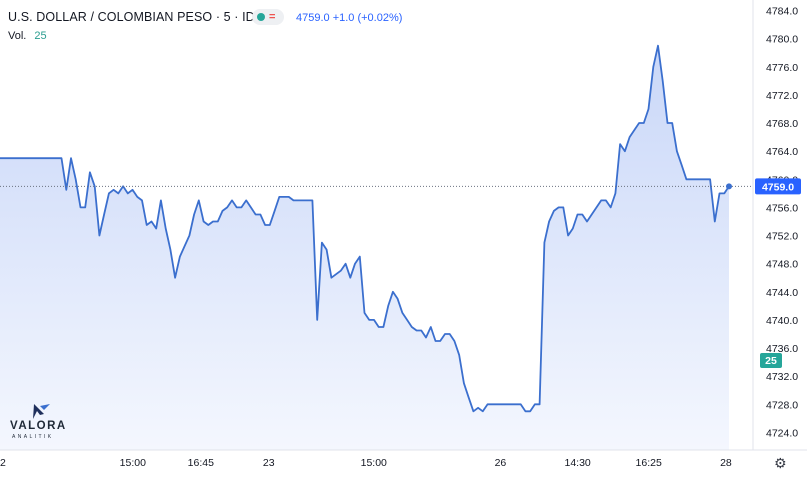  What do you see at coordinates (729, 186) in the screenshot?
I see `last-price-dot` at bounding box center [729, 186].